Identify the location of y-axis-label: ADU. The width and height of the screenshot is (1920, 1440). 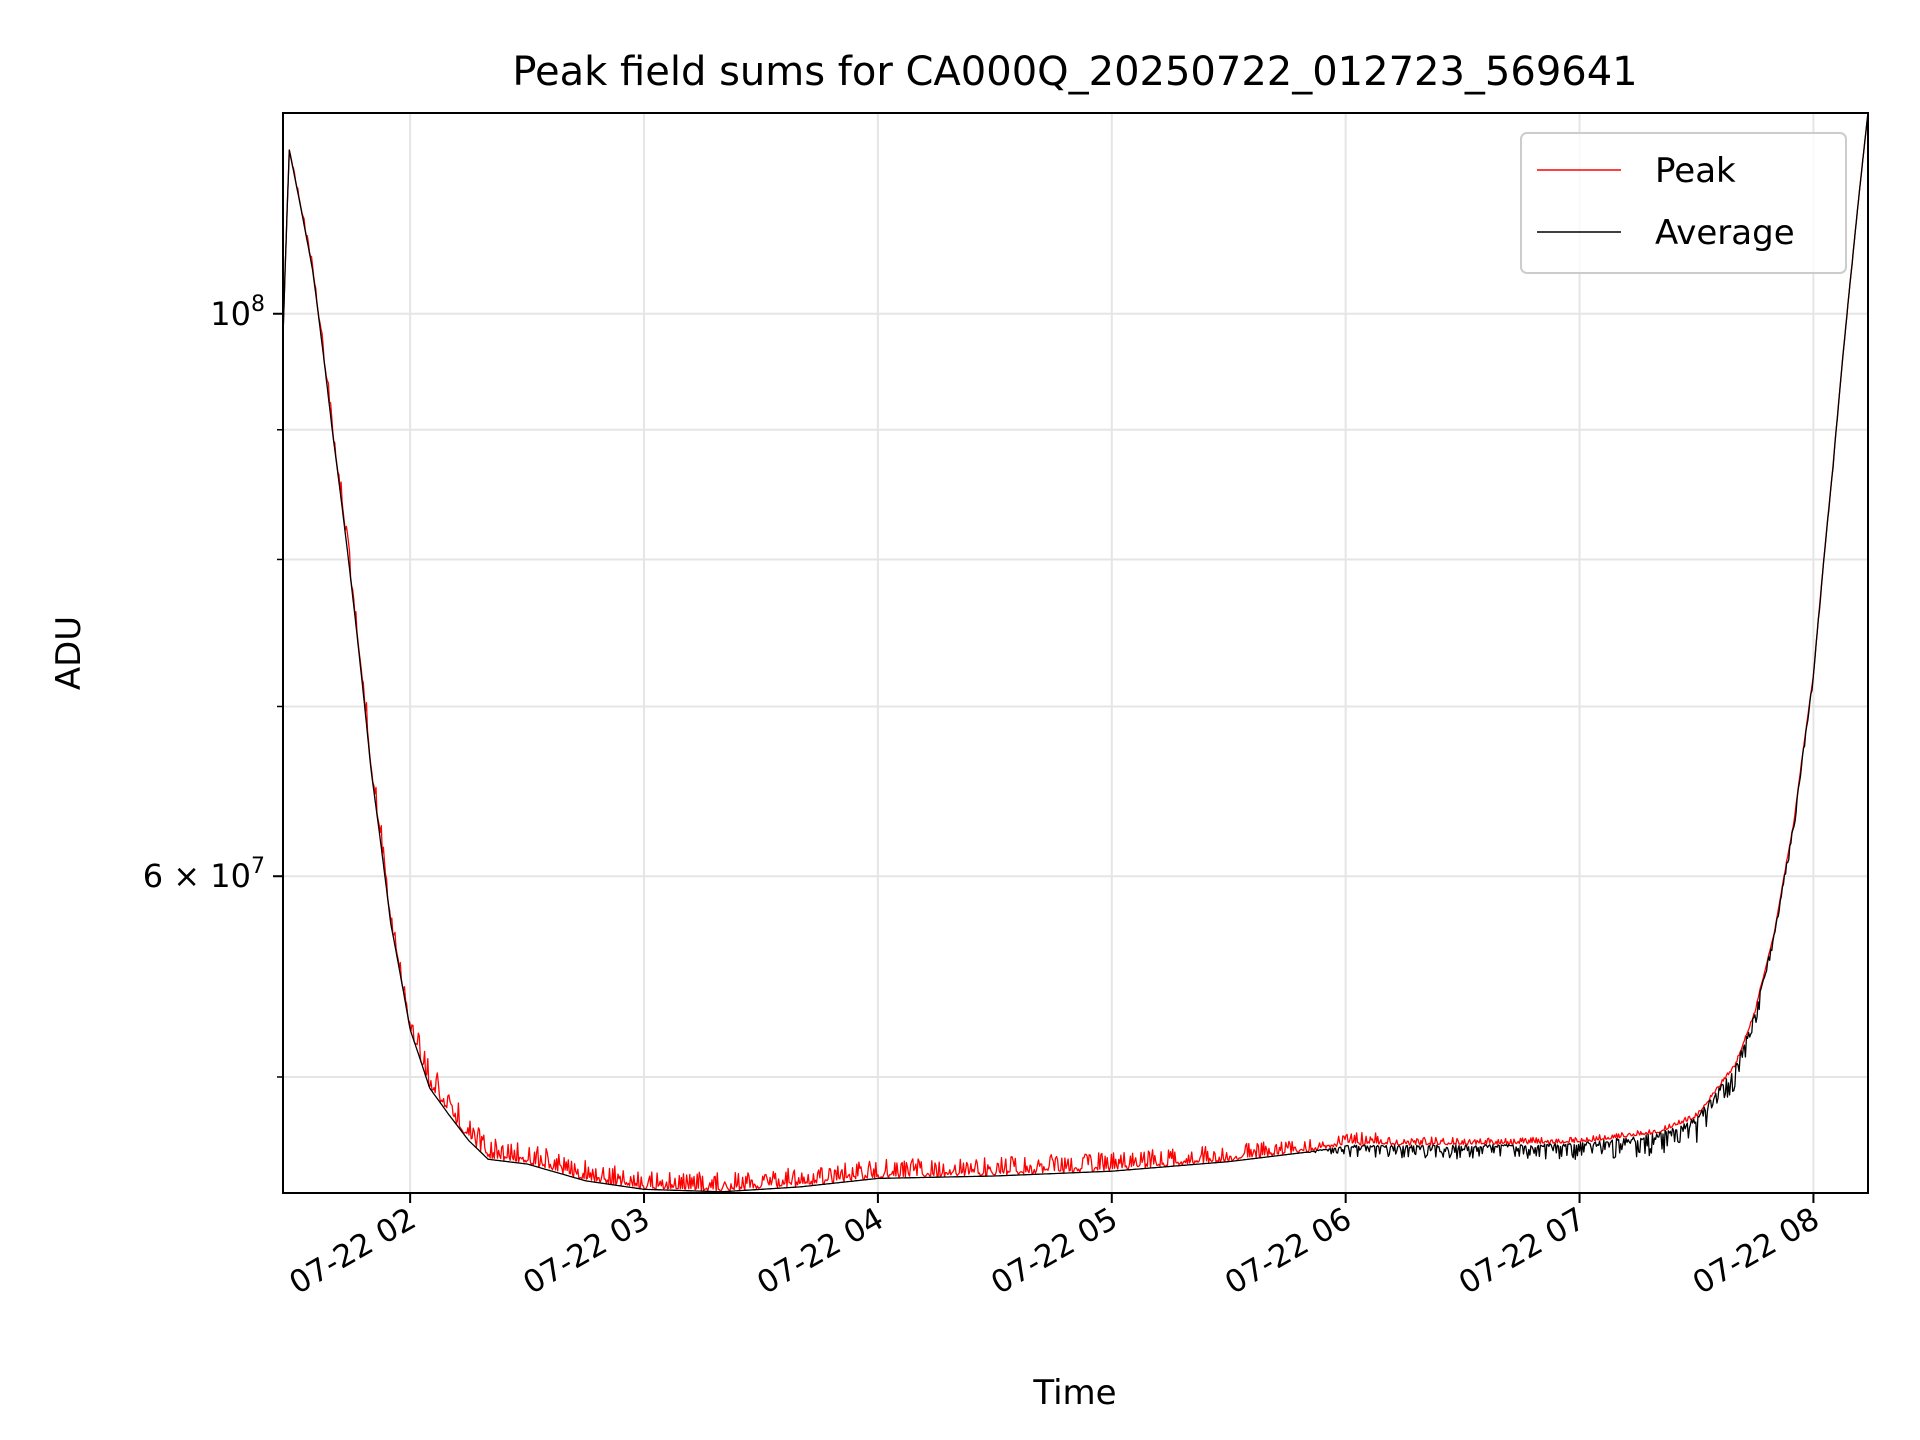
(69, 653).